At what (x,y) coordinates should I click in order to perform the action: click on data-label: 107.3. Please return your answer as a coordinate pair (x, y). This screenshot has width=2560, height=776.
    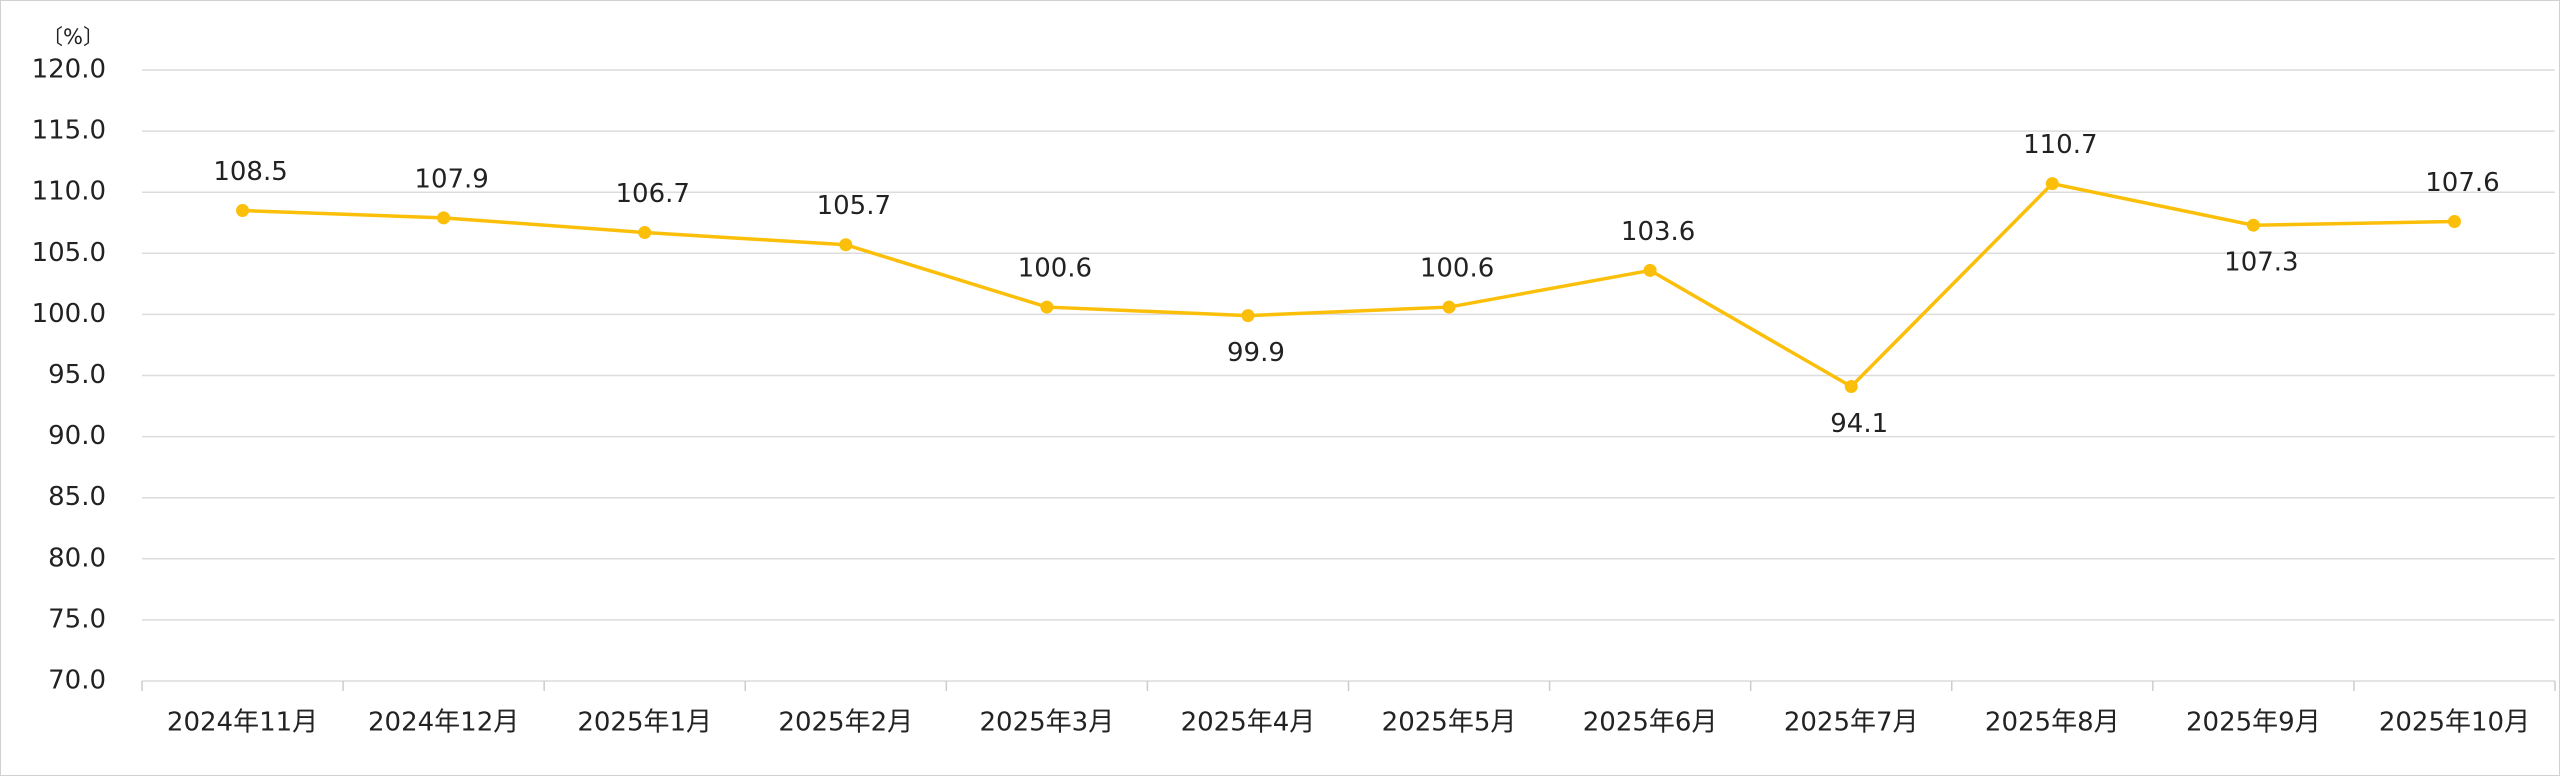
    Looking at the image, I should click on (2261, 263).